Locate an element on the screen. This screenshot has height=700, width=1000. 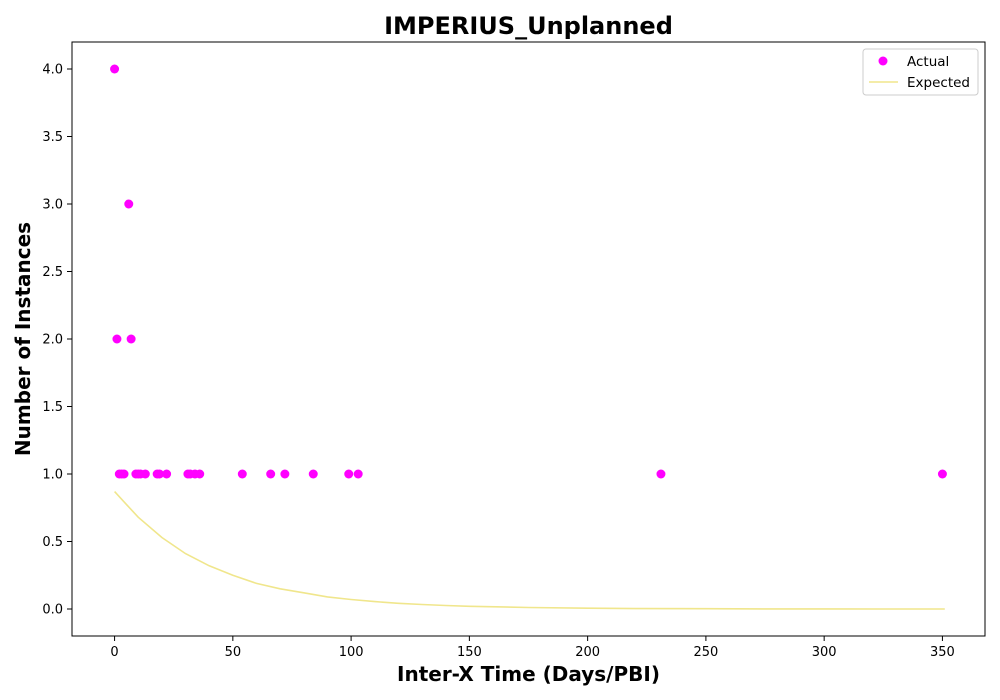
y-tick-label: 3.5 is located at coordinates (52, 137).